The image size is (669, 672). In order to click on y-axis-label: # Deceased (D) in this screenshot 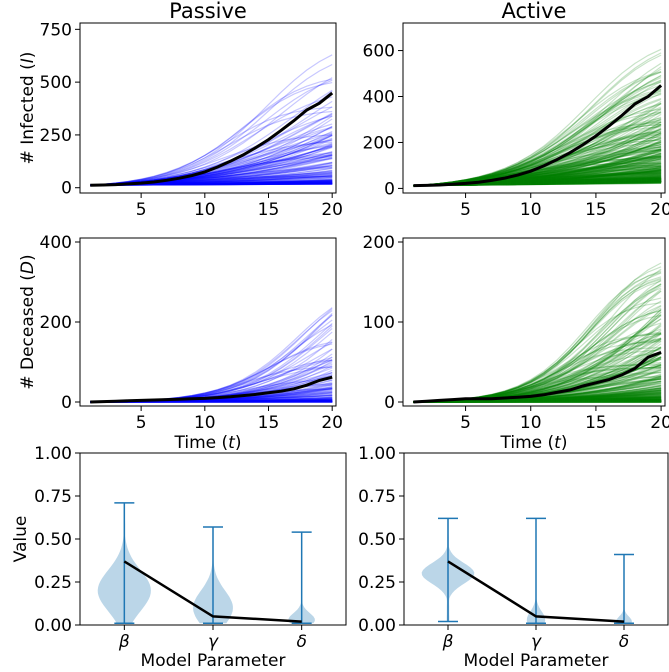, I will do `click(28, 321)`.